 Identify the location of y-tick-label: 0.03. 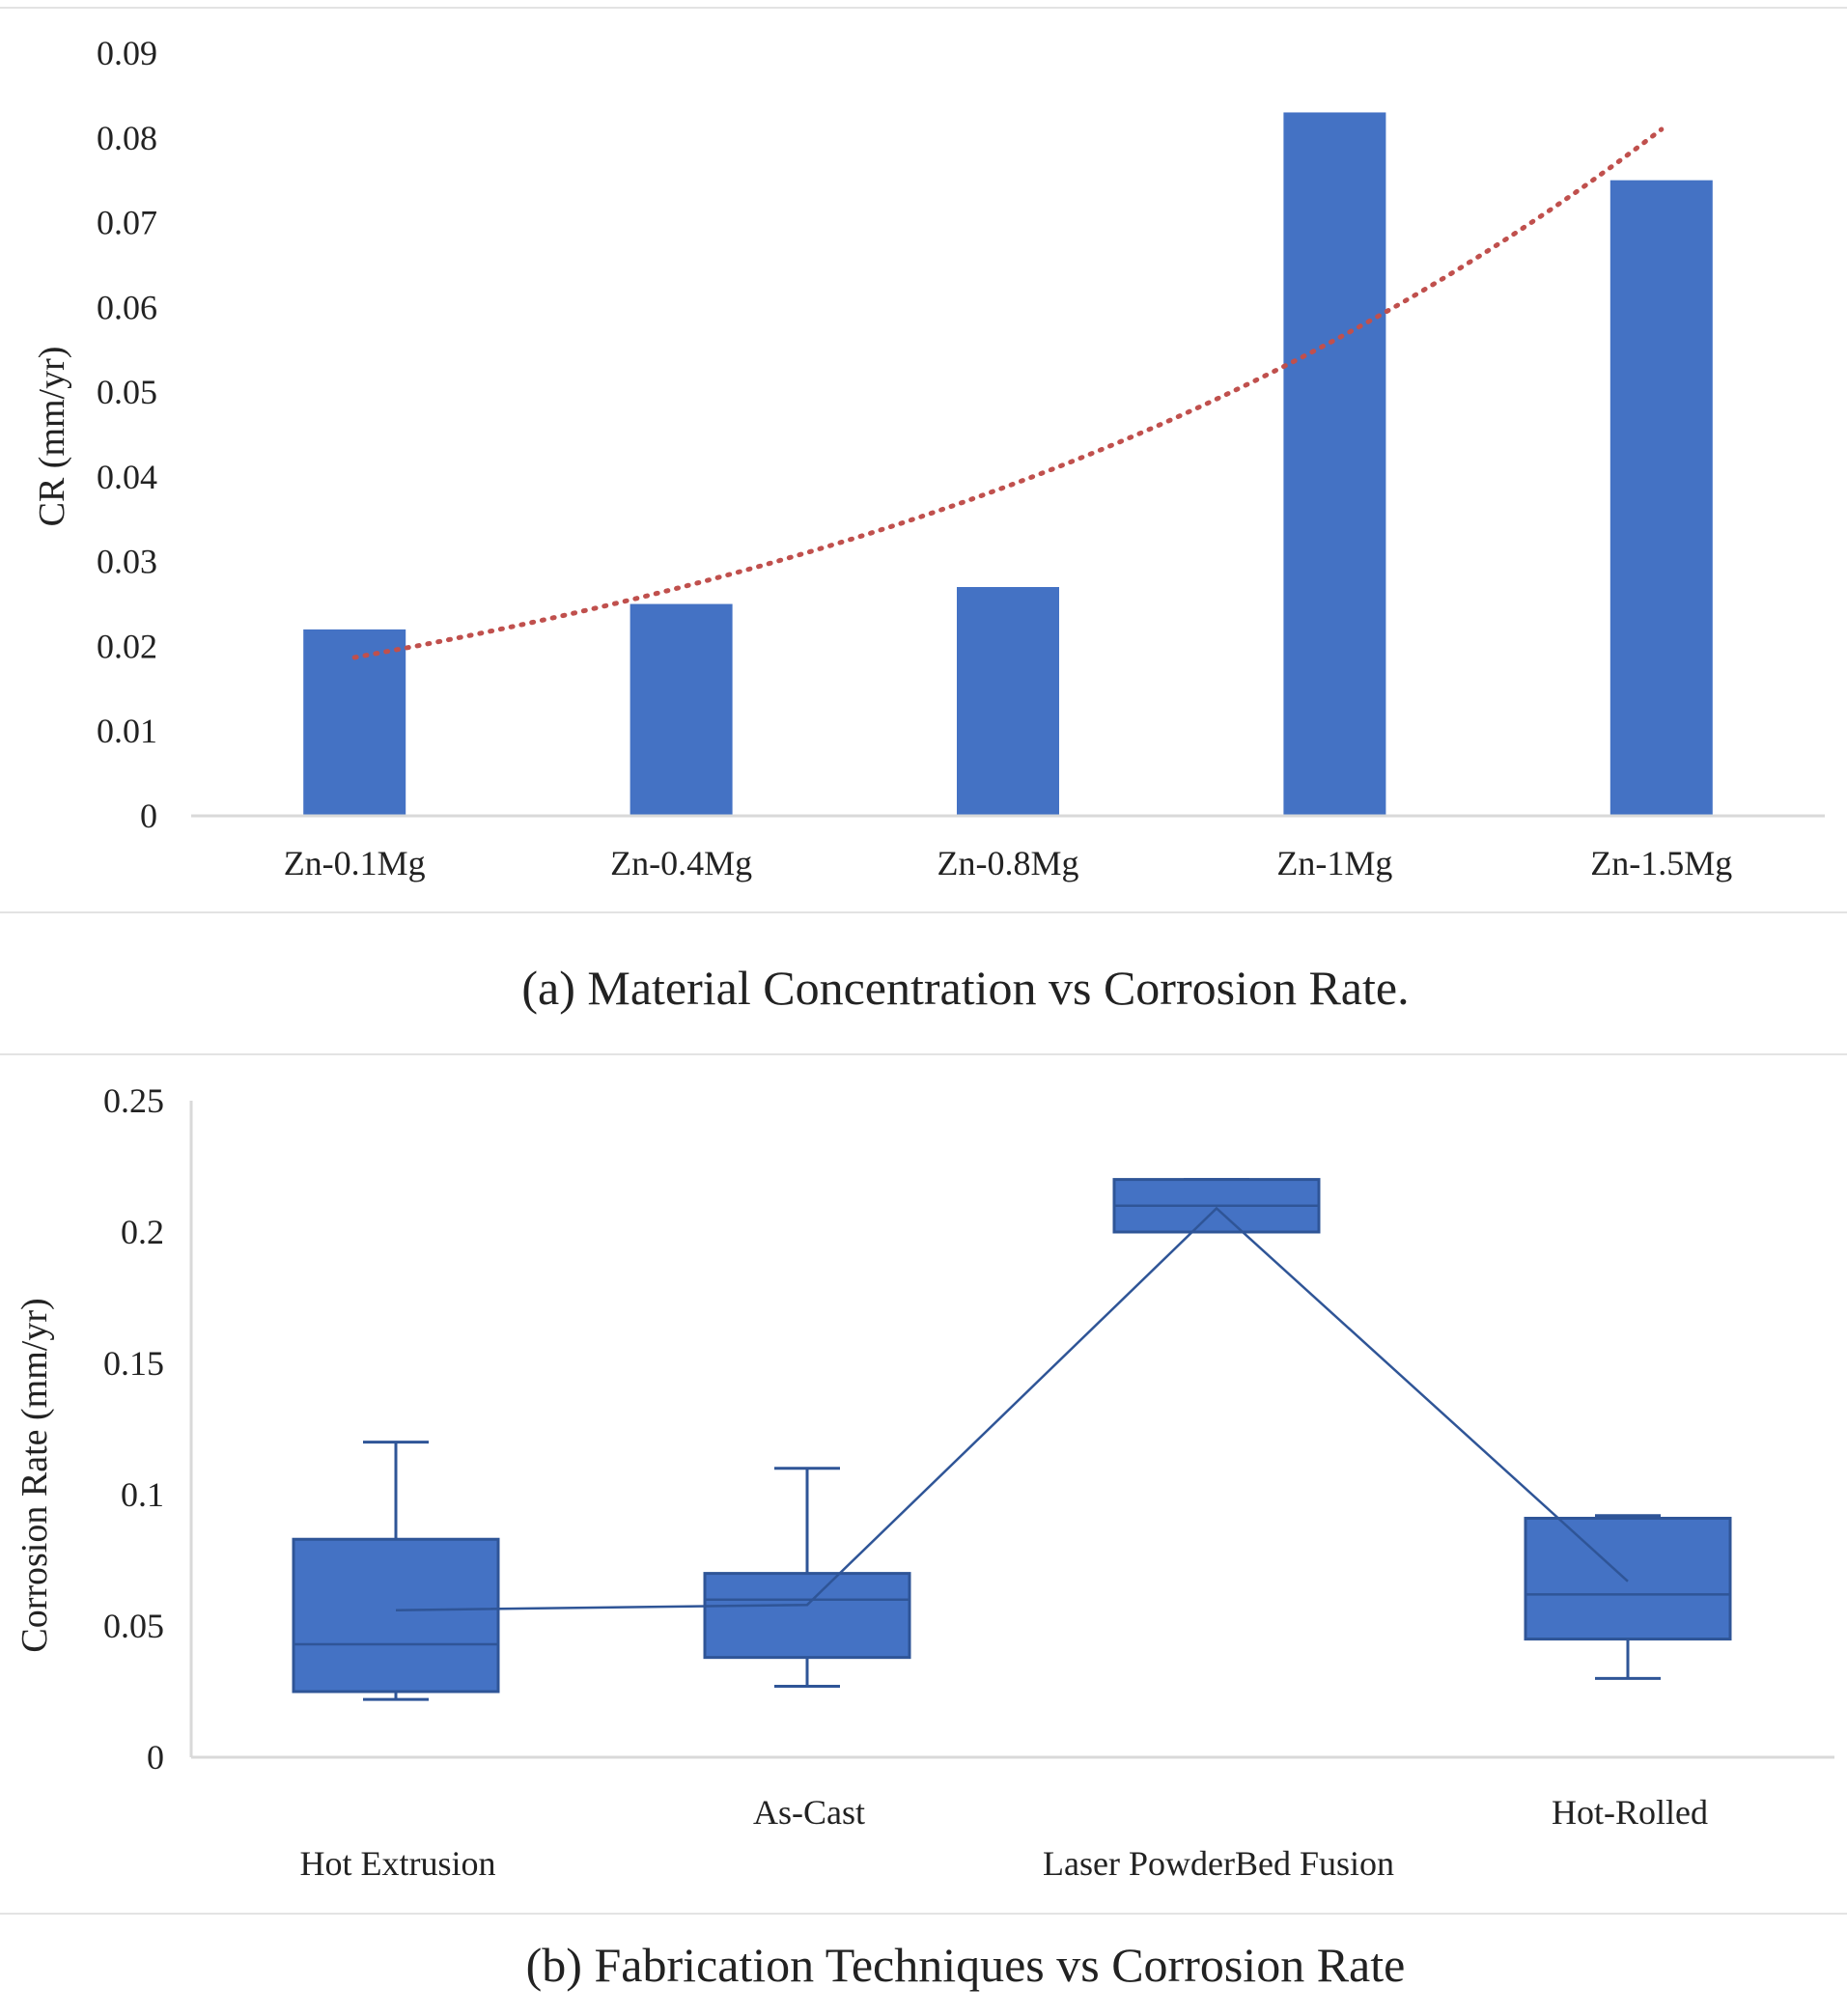
(127, 562).